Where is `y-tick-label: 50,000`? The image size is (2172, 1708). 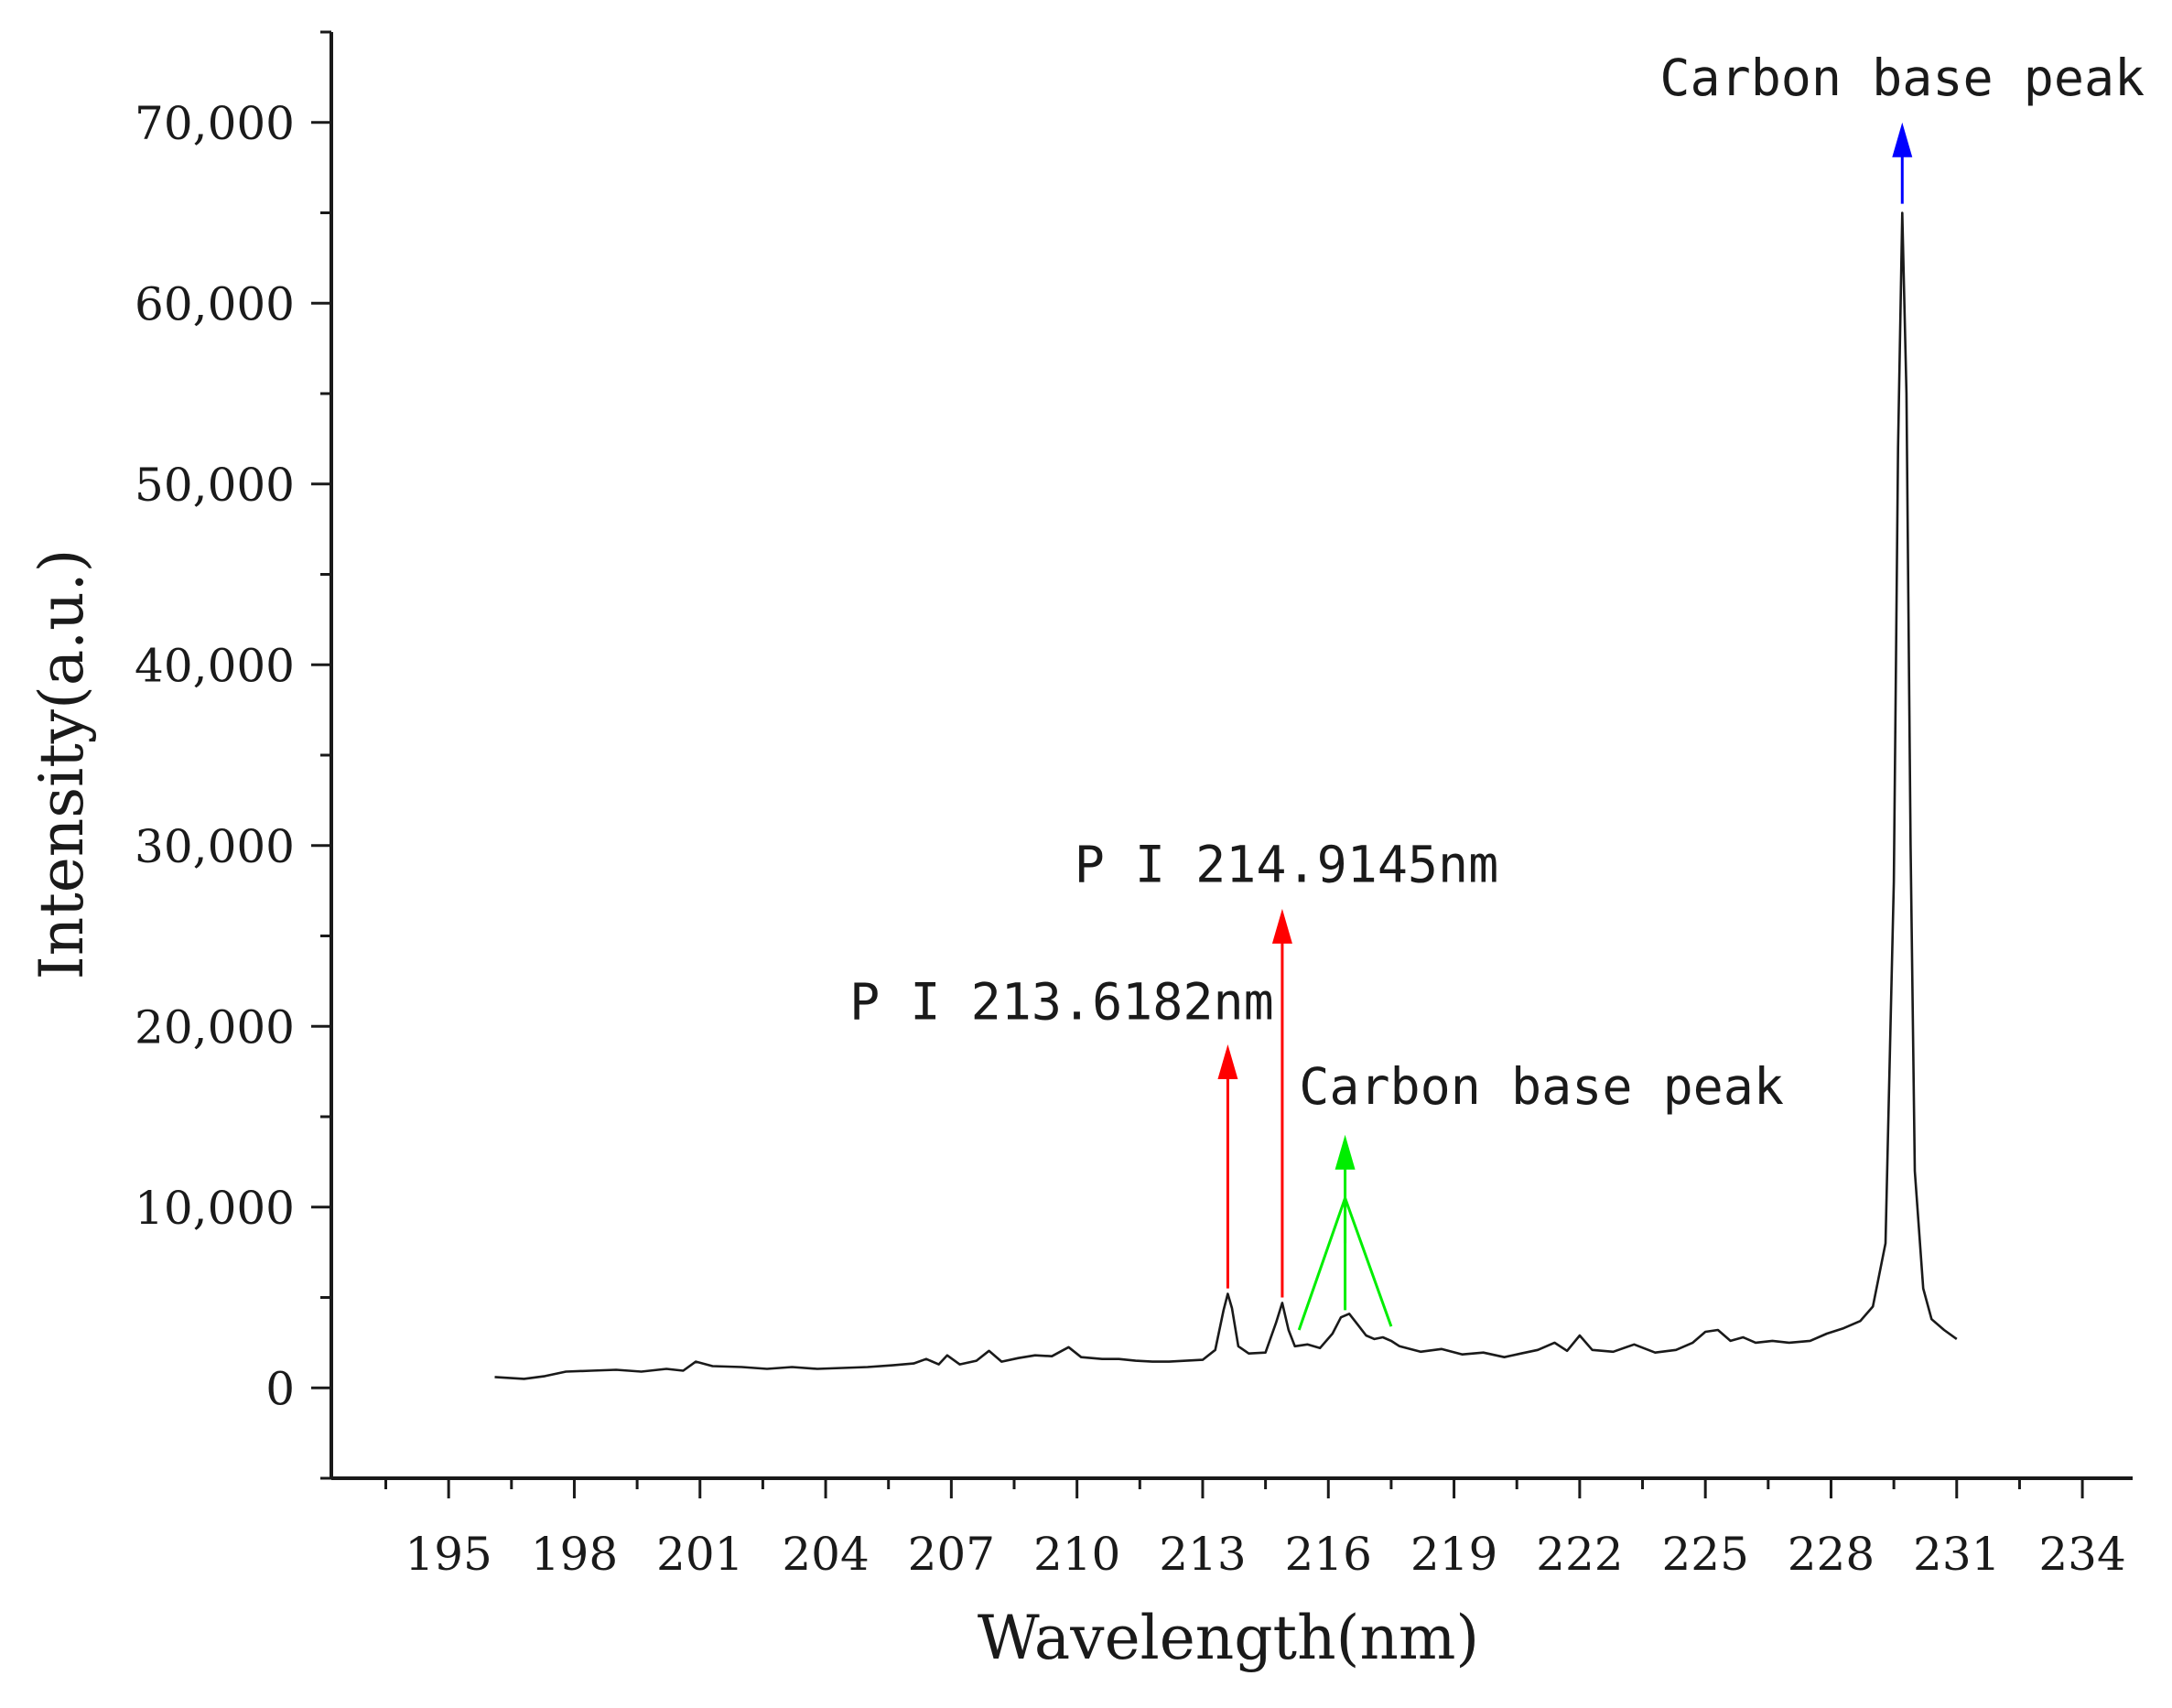 y-tick-label: 50,000 is located at coordinates (215, 485).